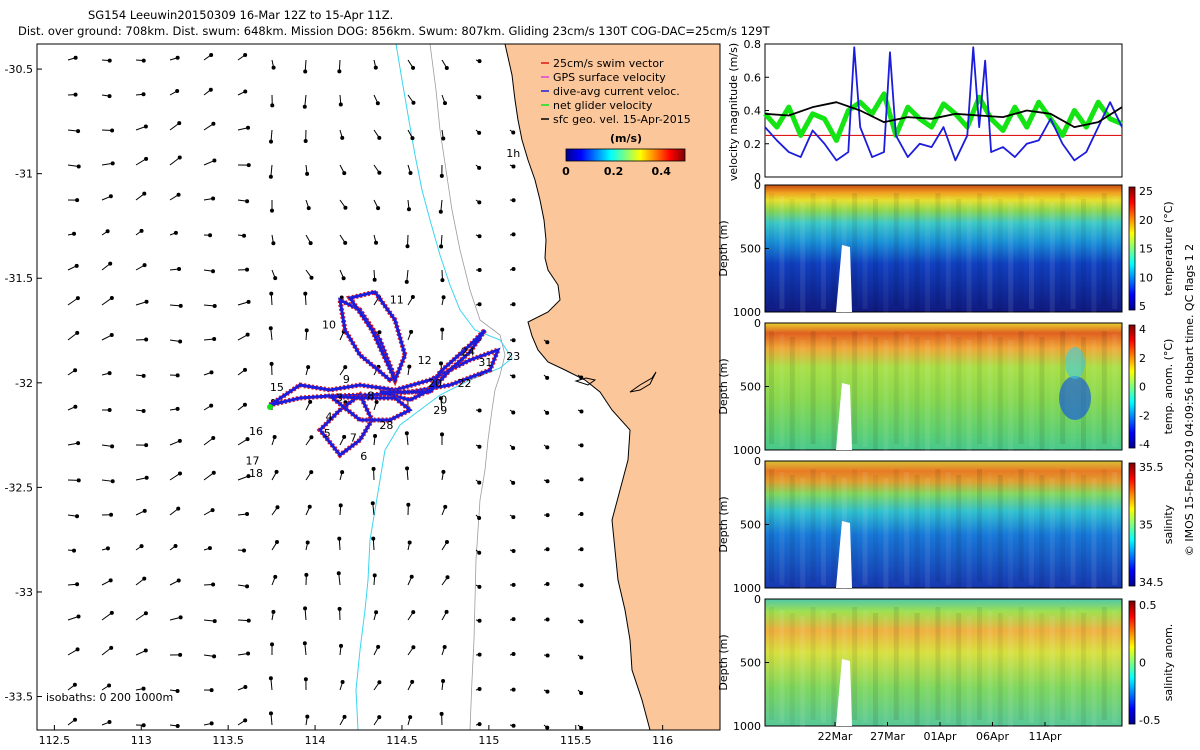 This screenshot has width=1200, height=750. Describe the element at coordinates (609, 77) in the screenshot. I see `legend-entry: GPS surface velocity` at that location.